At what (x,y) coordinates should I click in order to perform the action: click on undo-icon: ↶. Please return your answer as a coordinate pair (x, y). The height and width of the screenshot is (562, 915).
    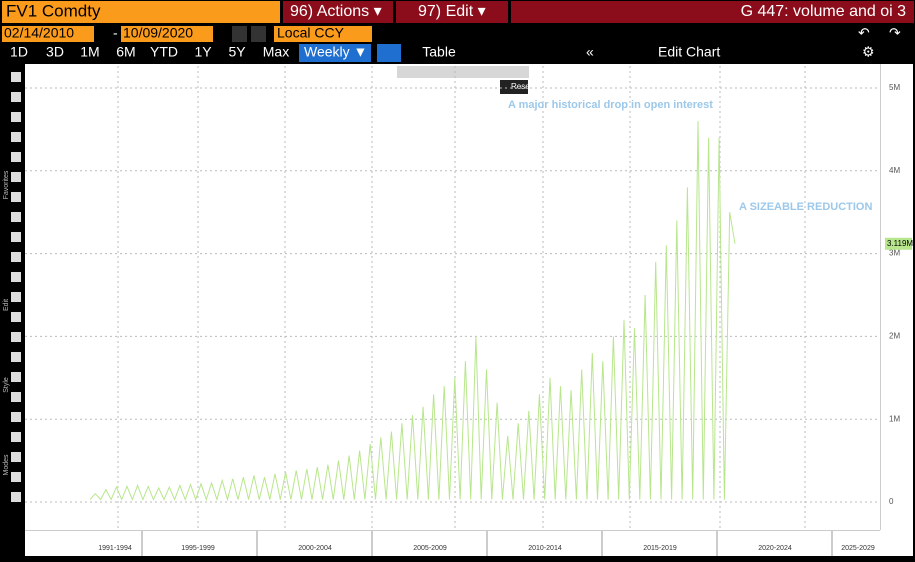
    Looking at the image, I should click on (864, 33).